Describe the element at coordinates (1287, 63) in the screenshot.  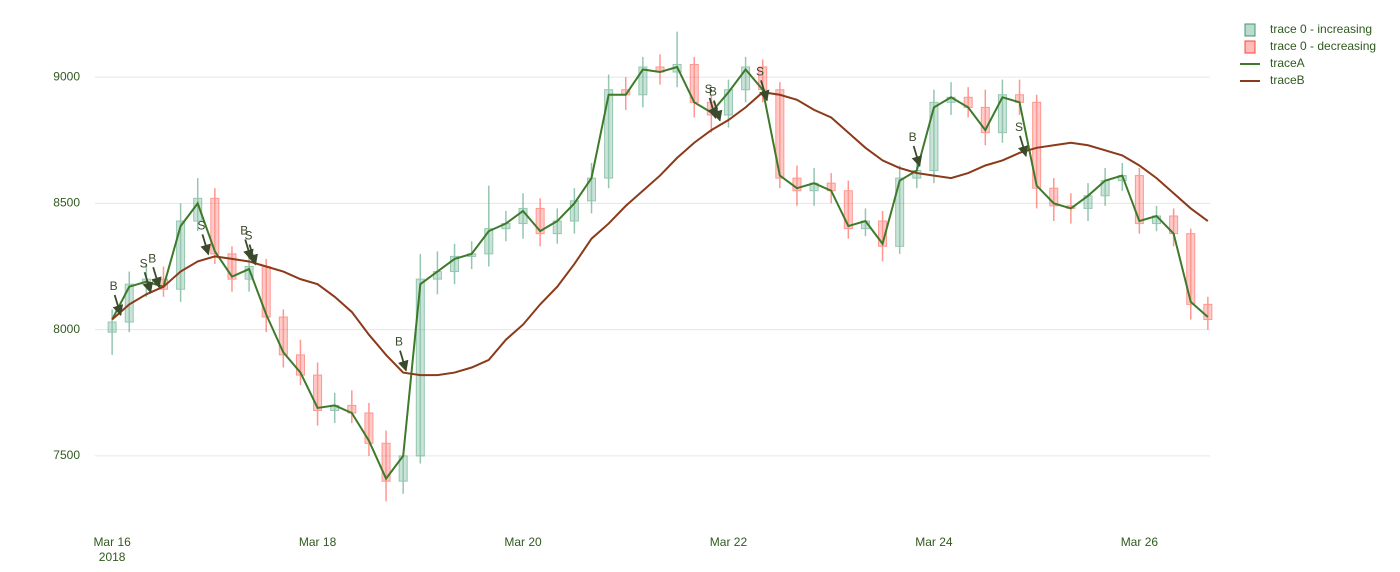
I see `legend-label: traceA` at that location.